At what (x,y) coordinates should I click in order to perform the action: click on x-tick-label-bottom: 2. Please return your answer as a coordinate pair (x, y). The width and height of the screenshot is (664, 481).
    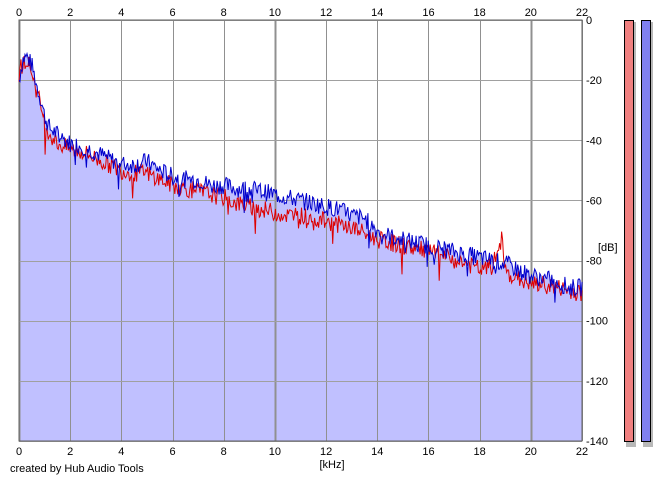
    Looking at the image, I should click on (70, 452).